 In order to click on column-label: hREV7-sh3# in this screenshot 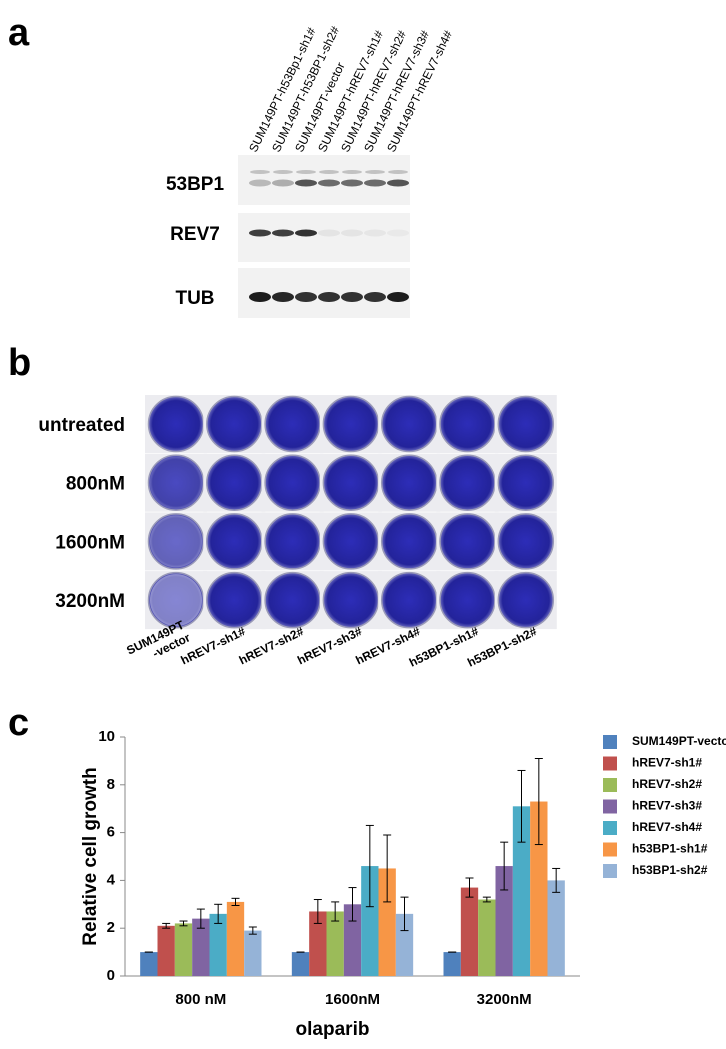, I will do `click(329, 645)`.